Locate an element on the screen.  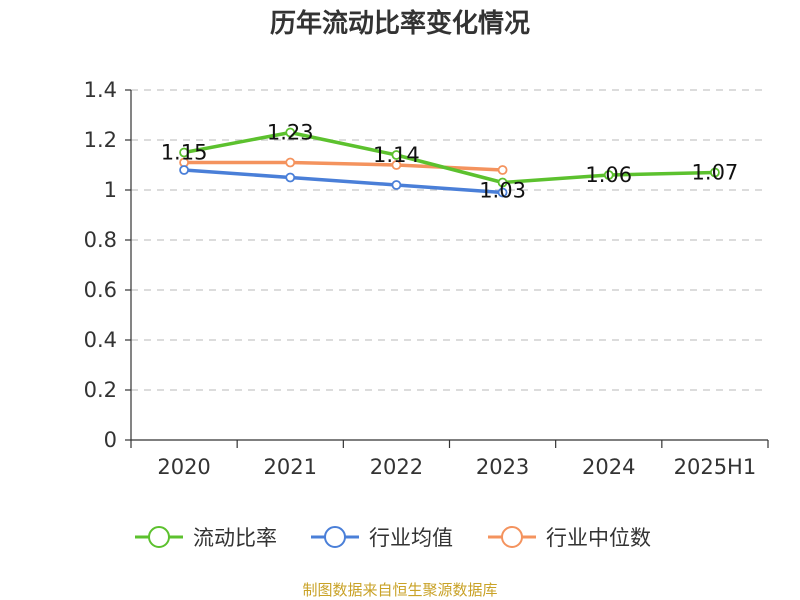
data-label: 1.23 is located at coordinates (290, 133).